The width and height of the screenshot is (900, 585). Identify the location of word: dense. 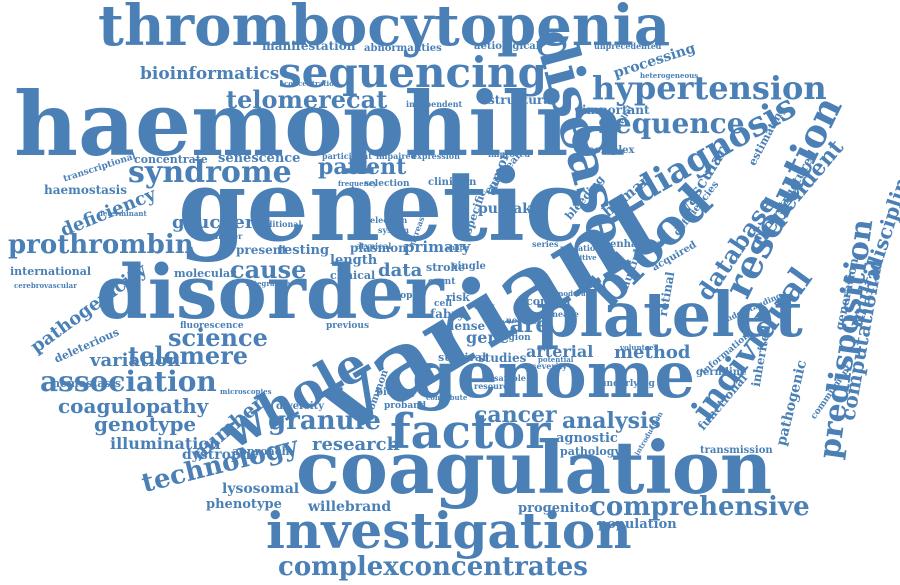
(466, 326).